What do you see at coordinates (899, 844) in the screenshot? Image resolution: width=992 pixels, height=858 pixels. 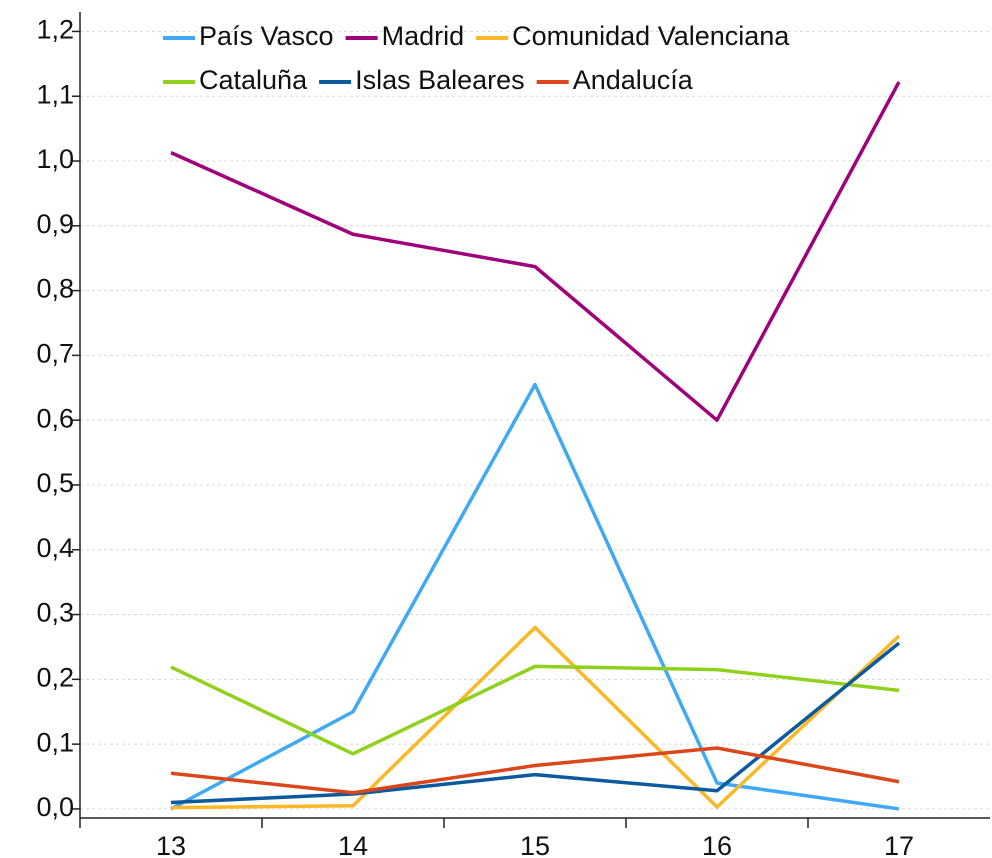 I see `x-tick-label: 17` at bounding box center [899, 844].